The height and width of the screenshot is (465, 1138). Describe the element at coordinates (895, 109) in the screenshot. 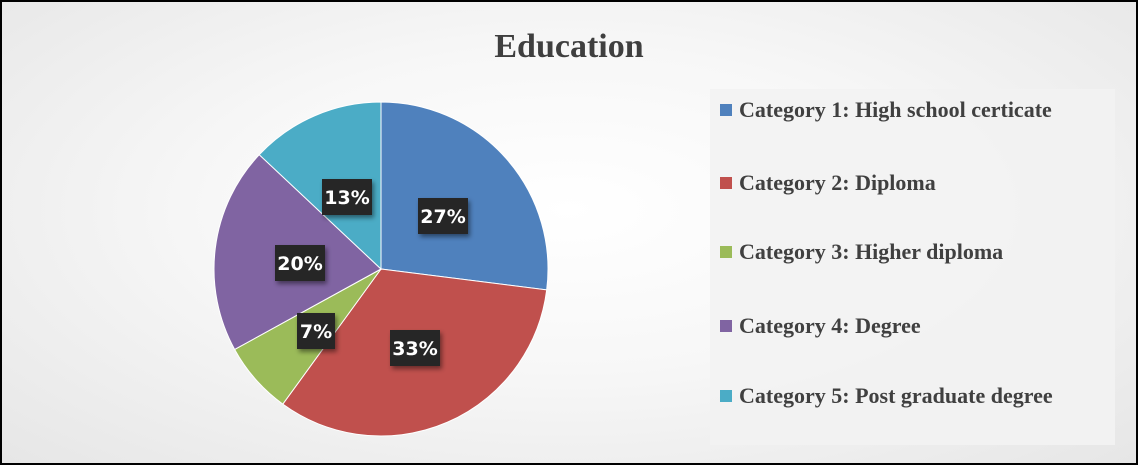

I see `legend-label-1: Category 1: High school certicate` at that location.